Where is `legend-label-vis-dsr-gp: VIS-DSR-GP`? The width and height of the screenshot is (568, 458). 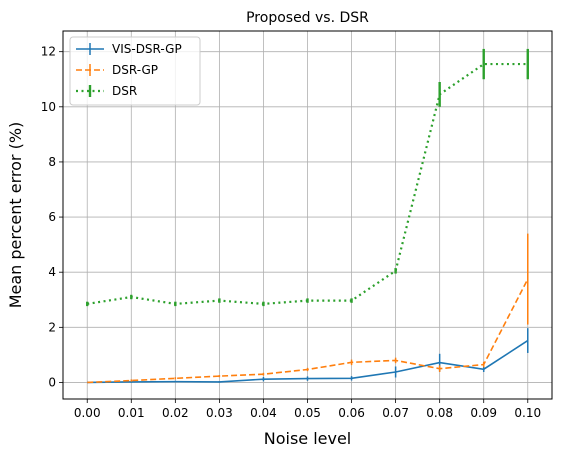
legend-label-vis-dsr-gp: VIS-DSR-GP is located at coordinates (147, 49).